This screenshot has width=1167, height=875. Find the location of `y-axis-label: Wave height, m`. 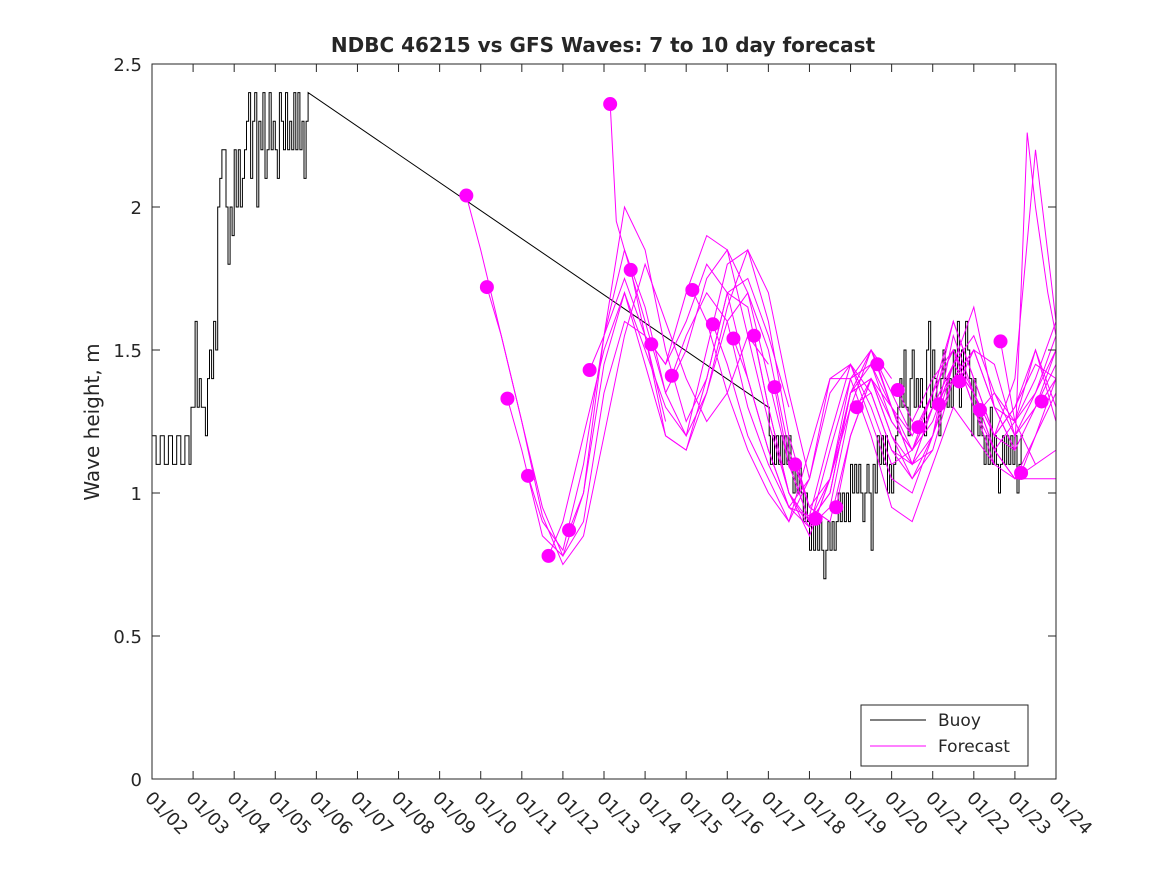

y-axis-label: Wave height, m is located at coordinates (92, 421).